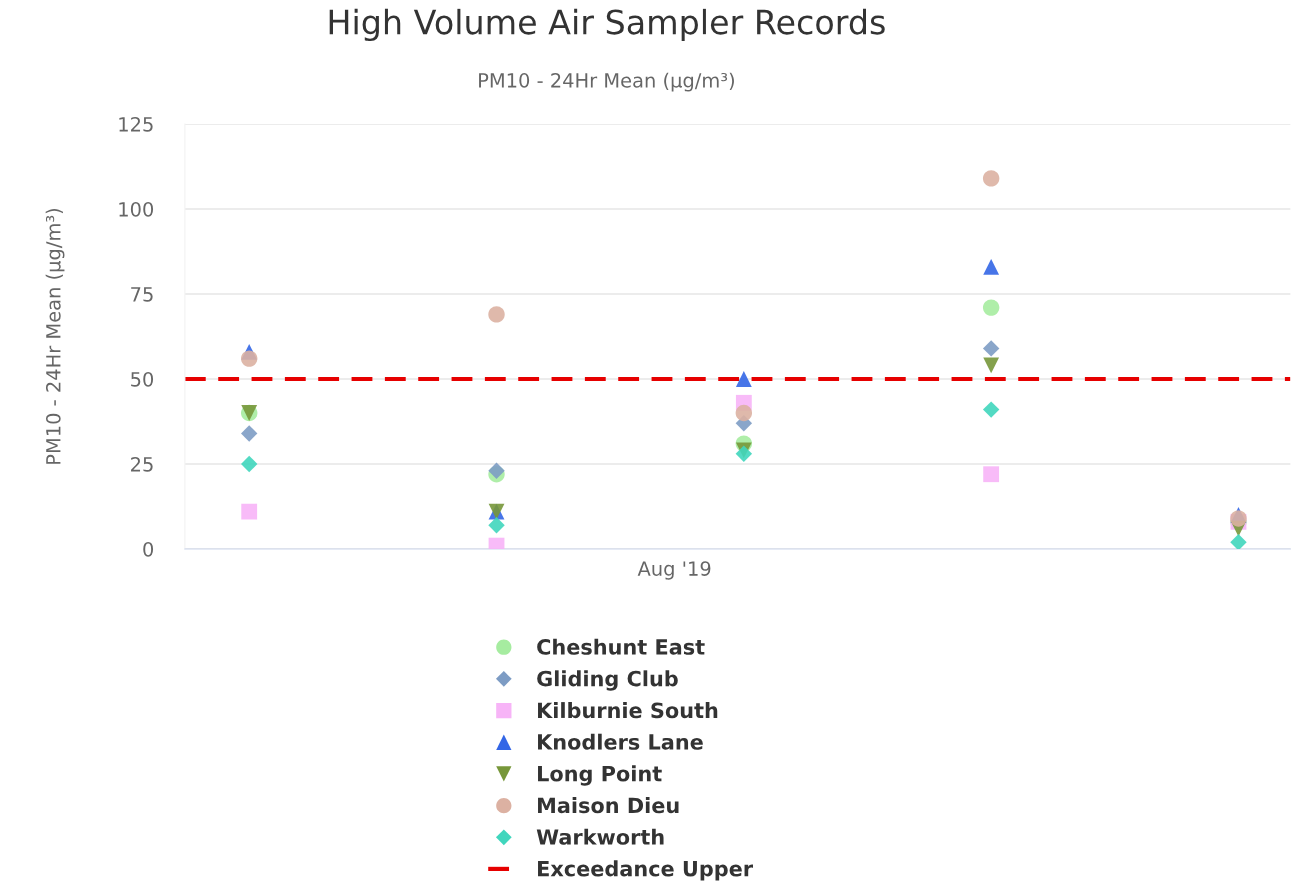  What do you see at coordinates (607, 680) in the screenshot?
I see `legend-label: Gliding Club` at bounding box center [607, 680].